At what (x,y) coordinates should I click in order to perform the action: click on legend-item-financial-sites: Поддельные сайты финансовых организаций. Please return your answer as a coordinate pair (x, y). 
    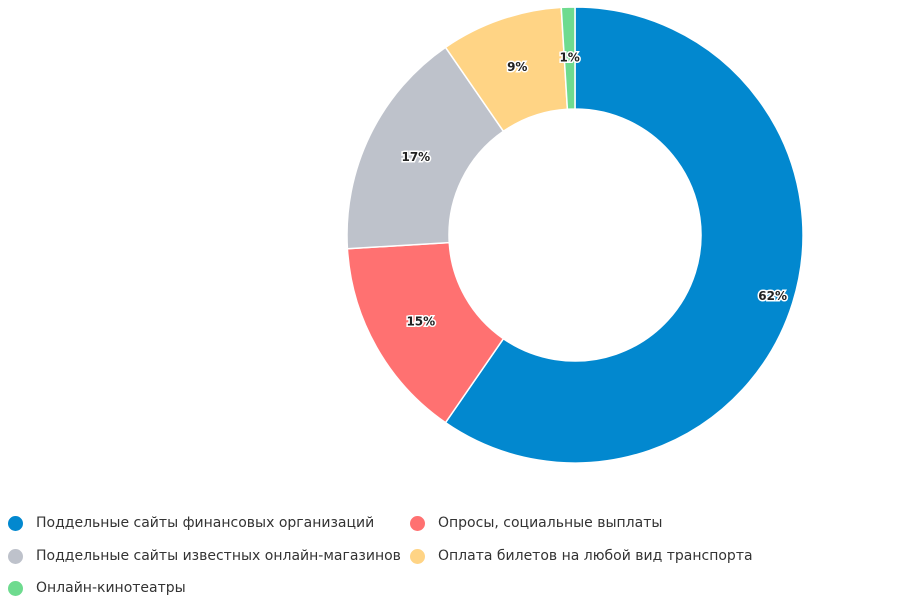
    Looking at the image, I should click on (191, 523).